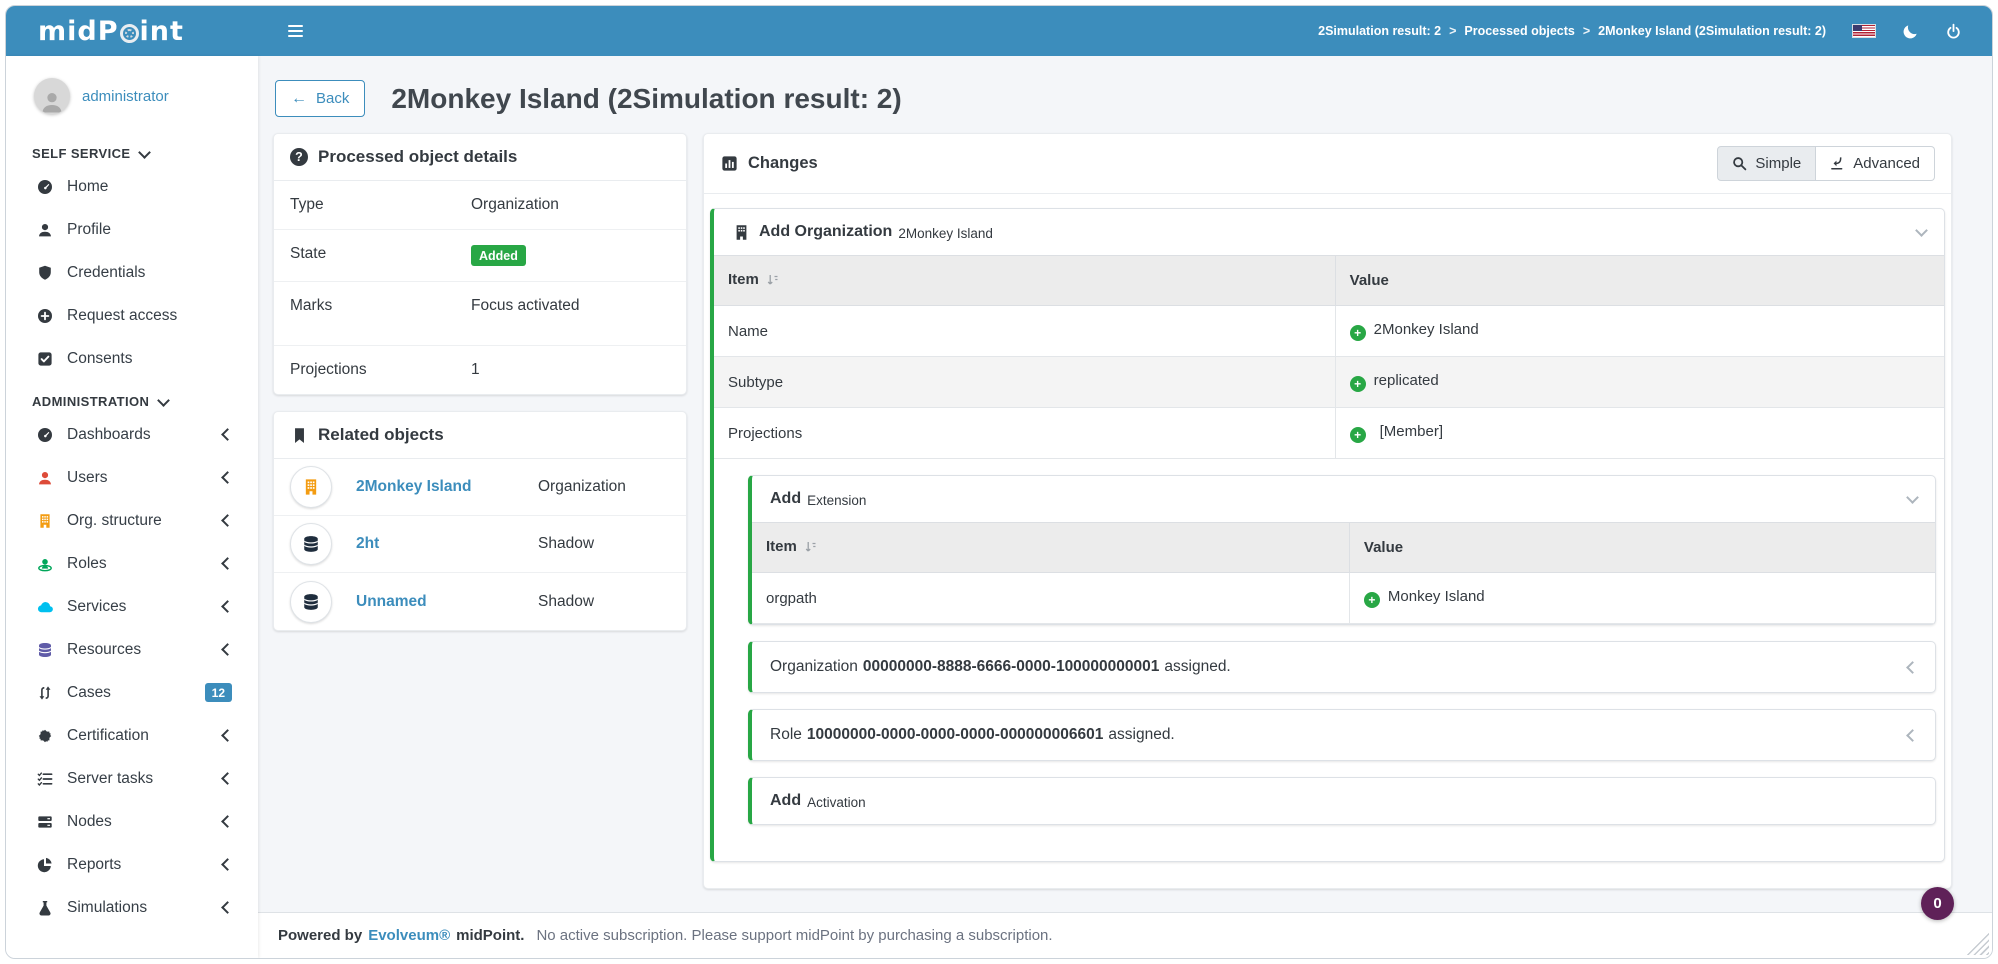 This screenshot has height=964, width=1998. What do you see at coordinates (45, 735) in the screenshot?
I see `seal-icon` at bounding box center [45, 735].